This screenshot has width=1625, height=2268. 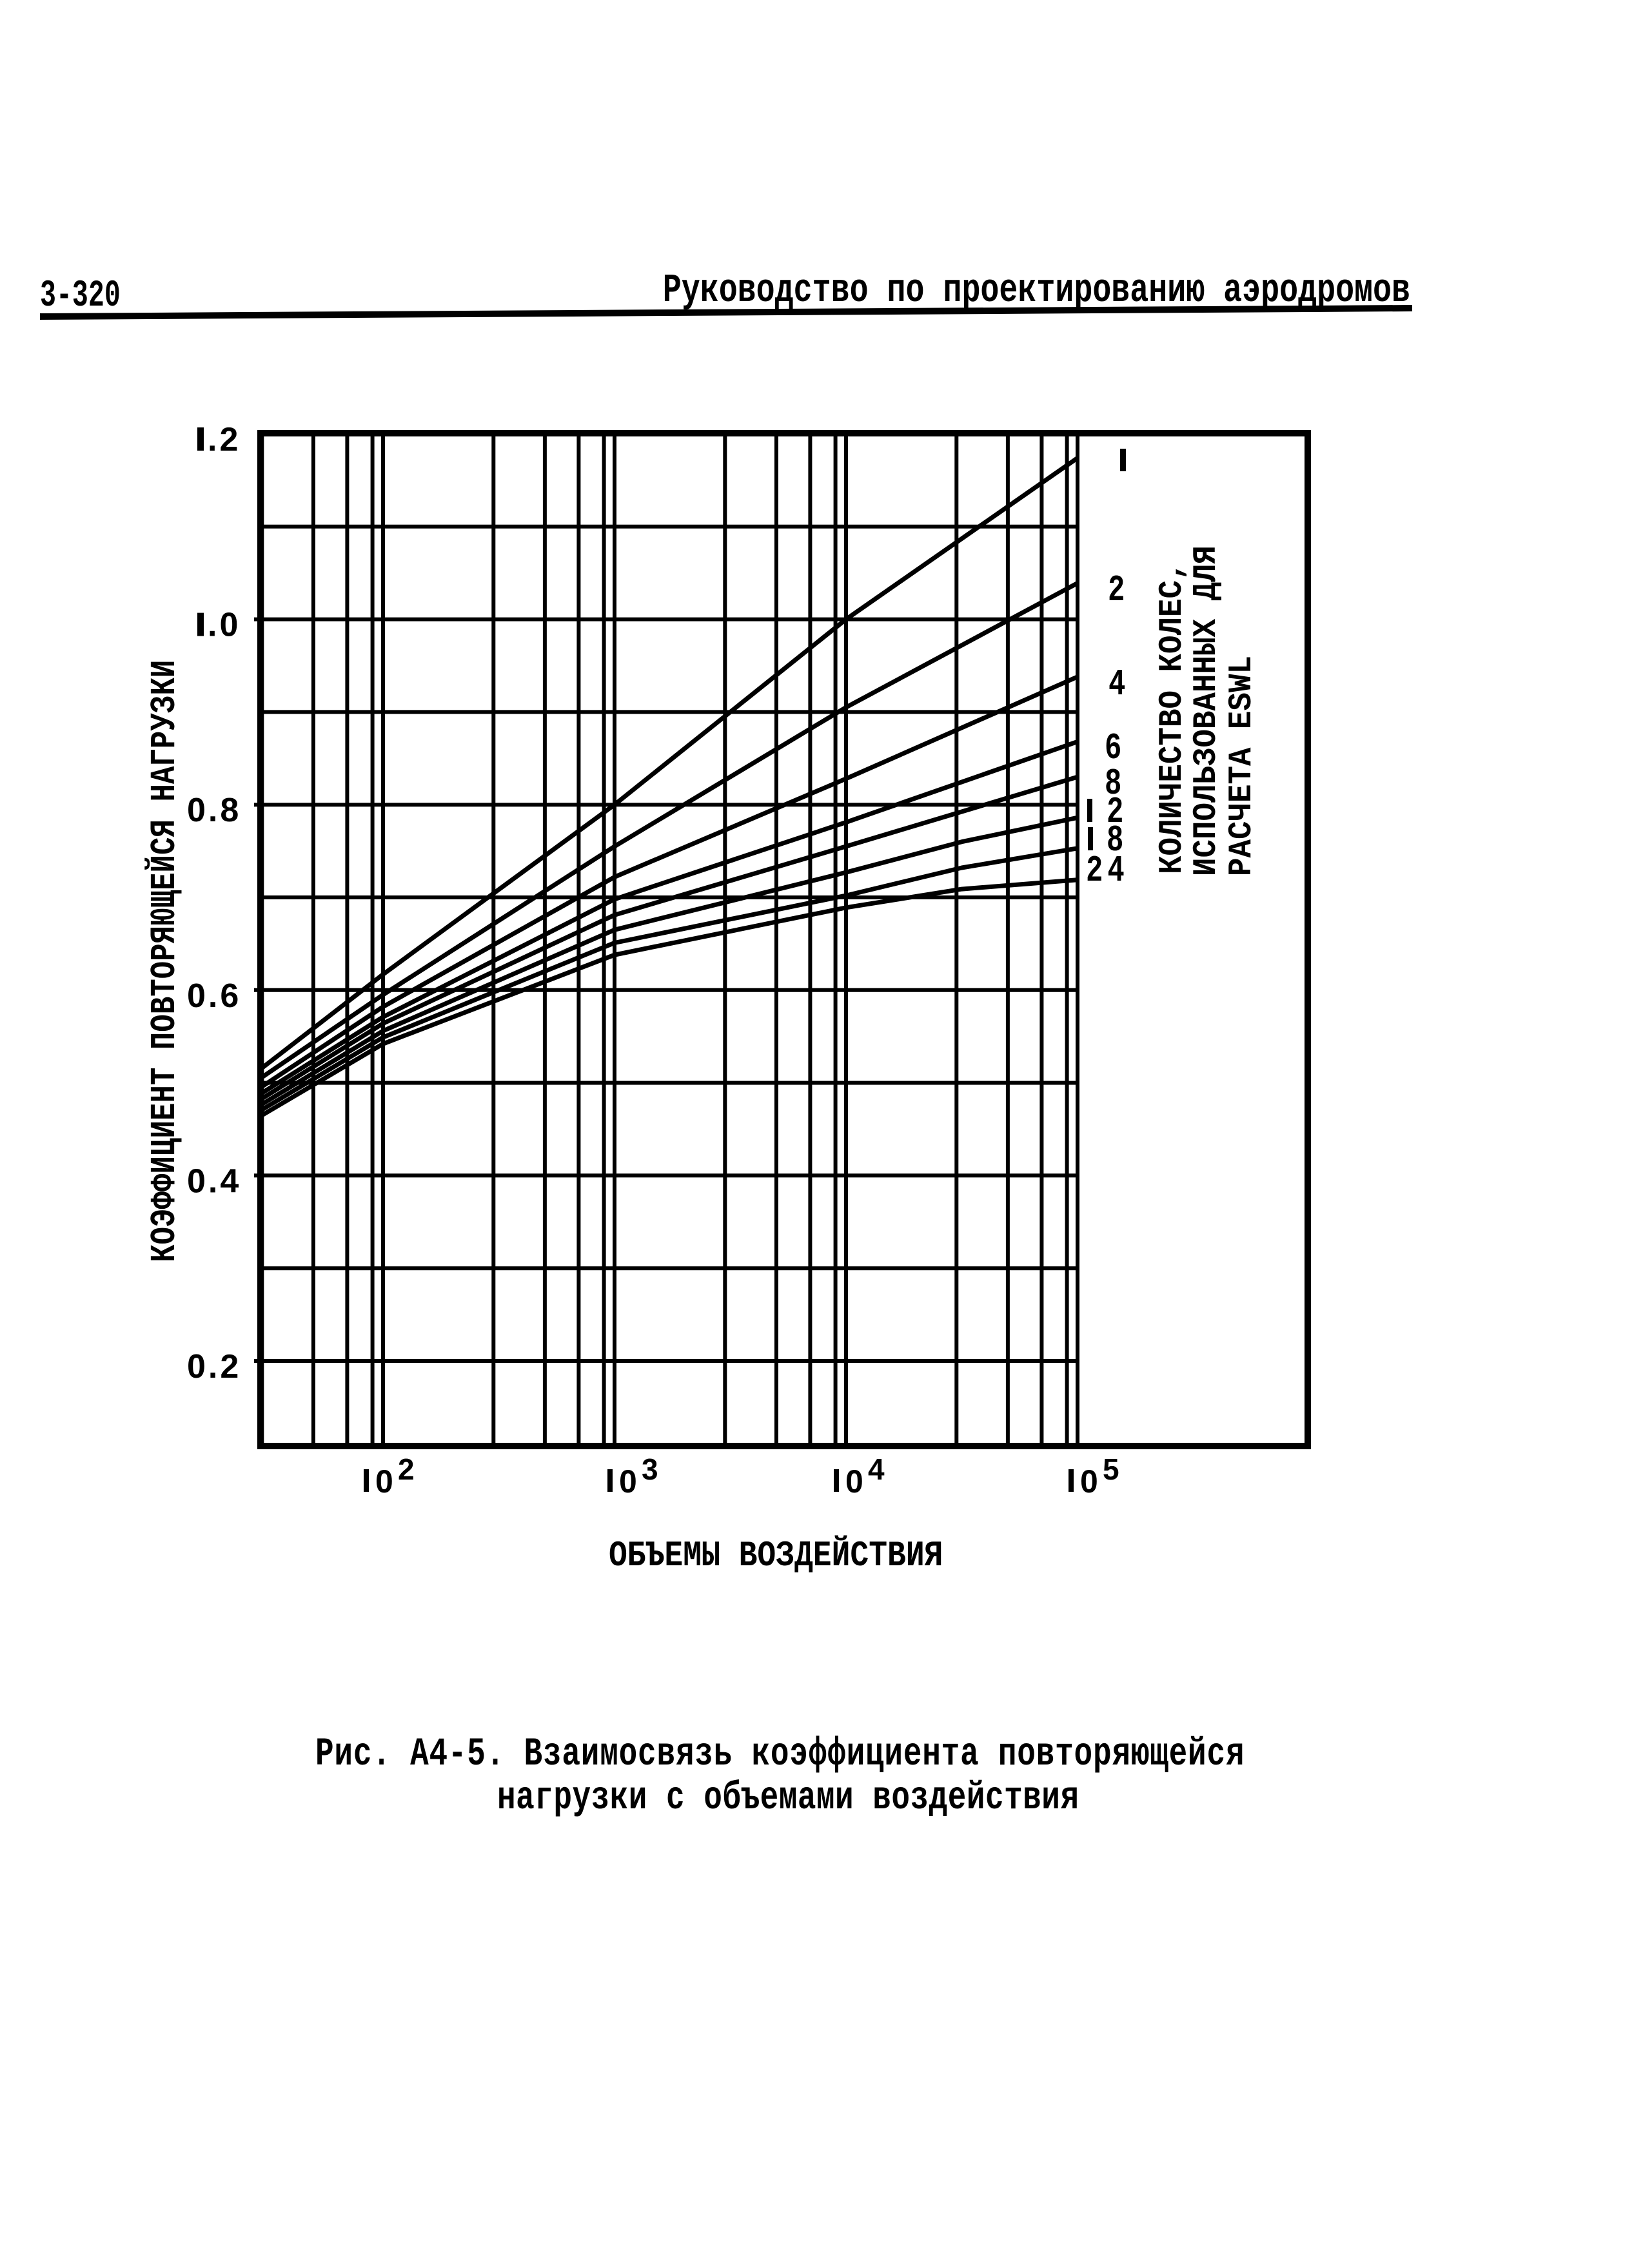 I want to click on svg-text: ОБЪЕМЫ ВОЗДЕЙСТВИЯ, so click(x=776, y=1555).